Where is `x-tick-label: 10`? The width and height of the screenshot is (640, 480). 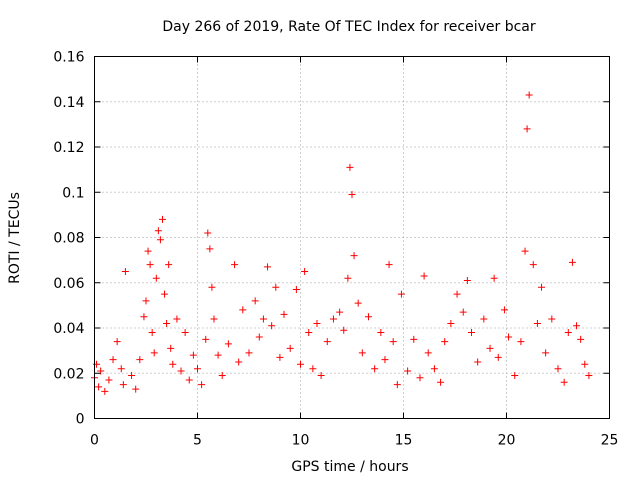
x-tick-label: 10 is located at coordinates (301, 441).